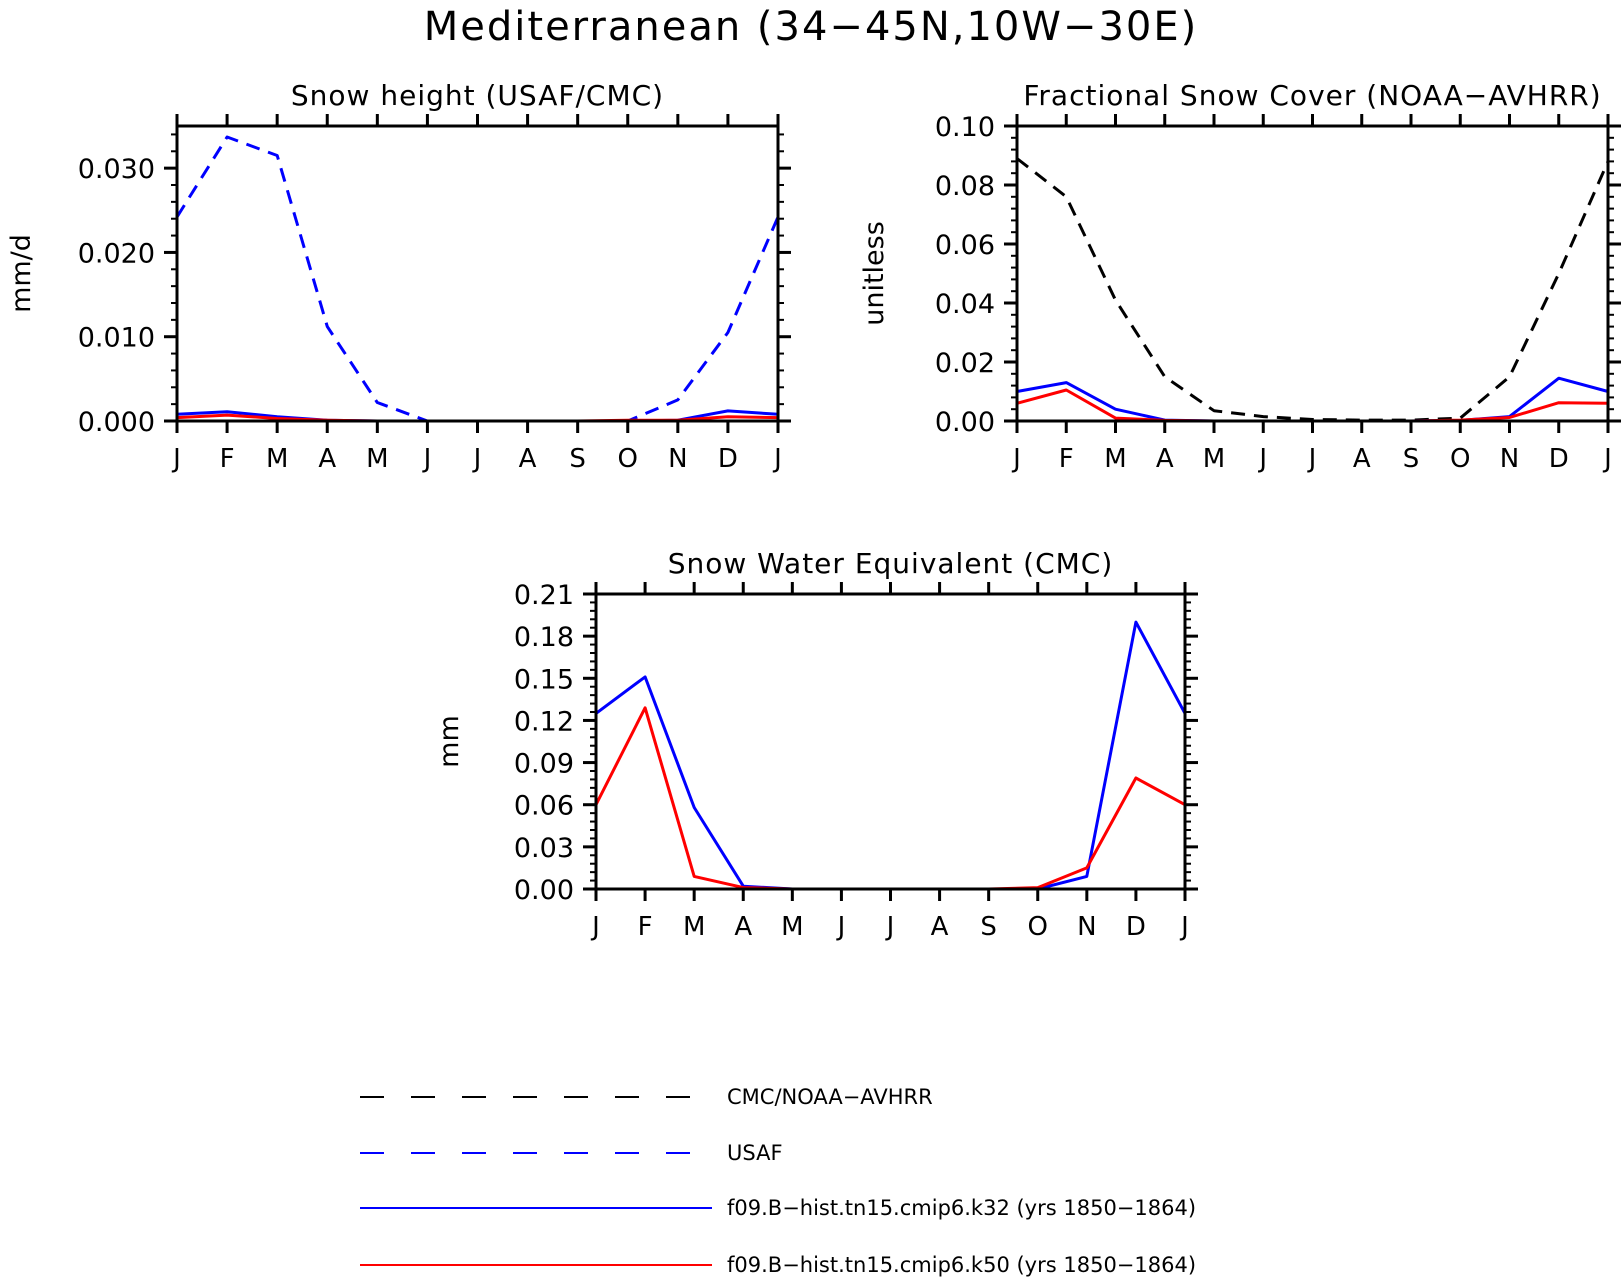 This screenshot has width=1623, height=1281. Describe the element at coordinates (544, 890) in the screenshot. I see `swe-ytick-label: 0.00` at that location.